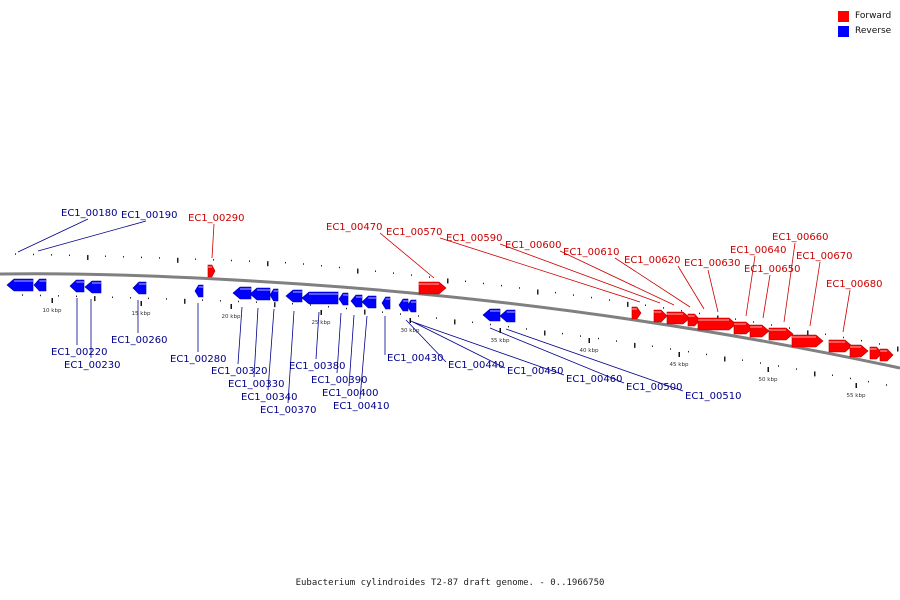 The height and width of the screenshot is (600, 900). What do you see at coordinates (843, 16) in the screenshot?
I see `forward-swatch` at bounding box center [843, 16].